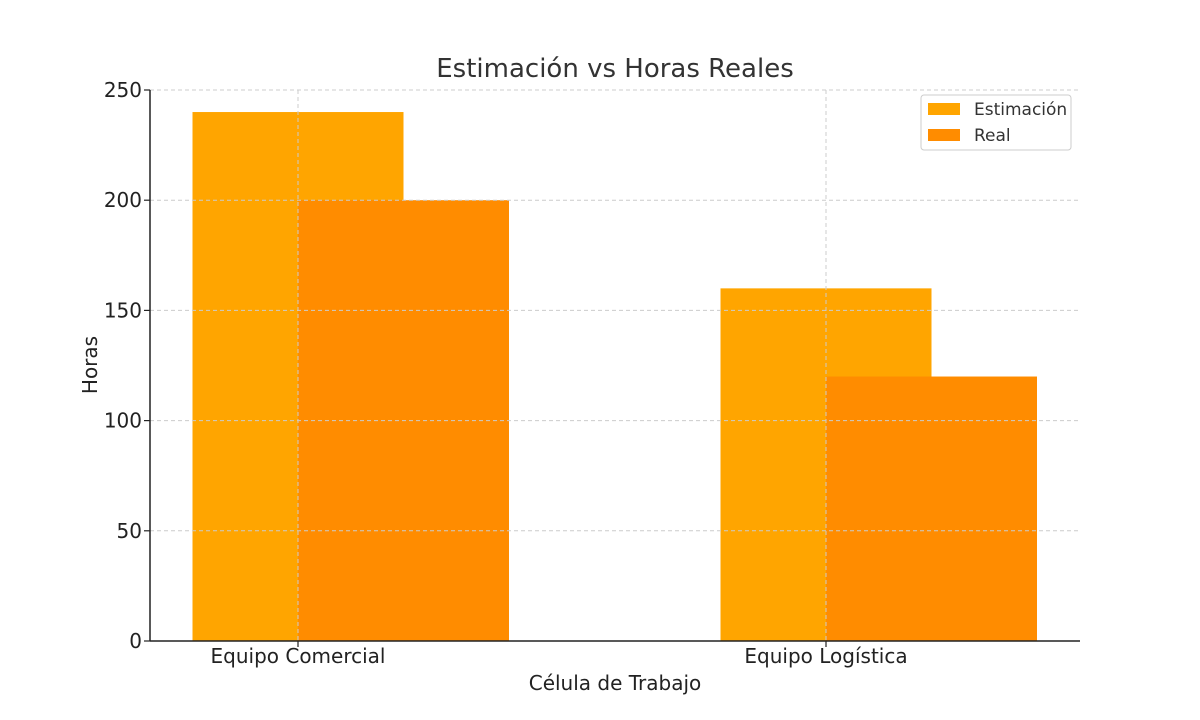 The height and width of the screenshot is (720, 1200). Describe the element at coordinates (123, 421) in the screenshot. I see `y-tick-label: 100` at that location.